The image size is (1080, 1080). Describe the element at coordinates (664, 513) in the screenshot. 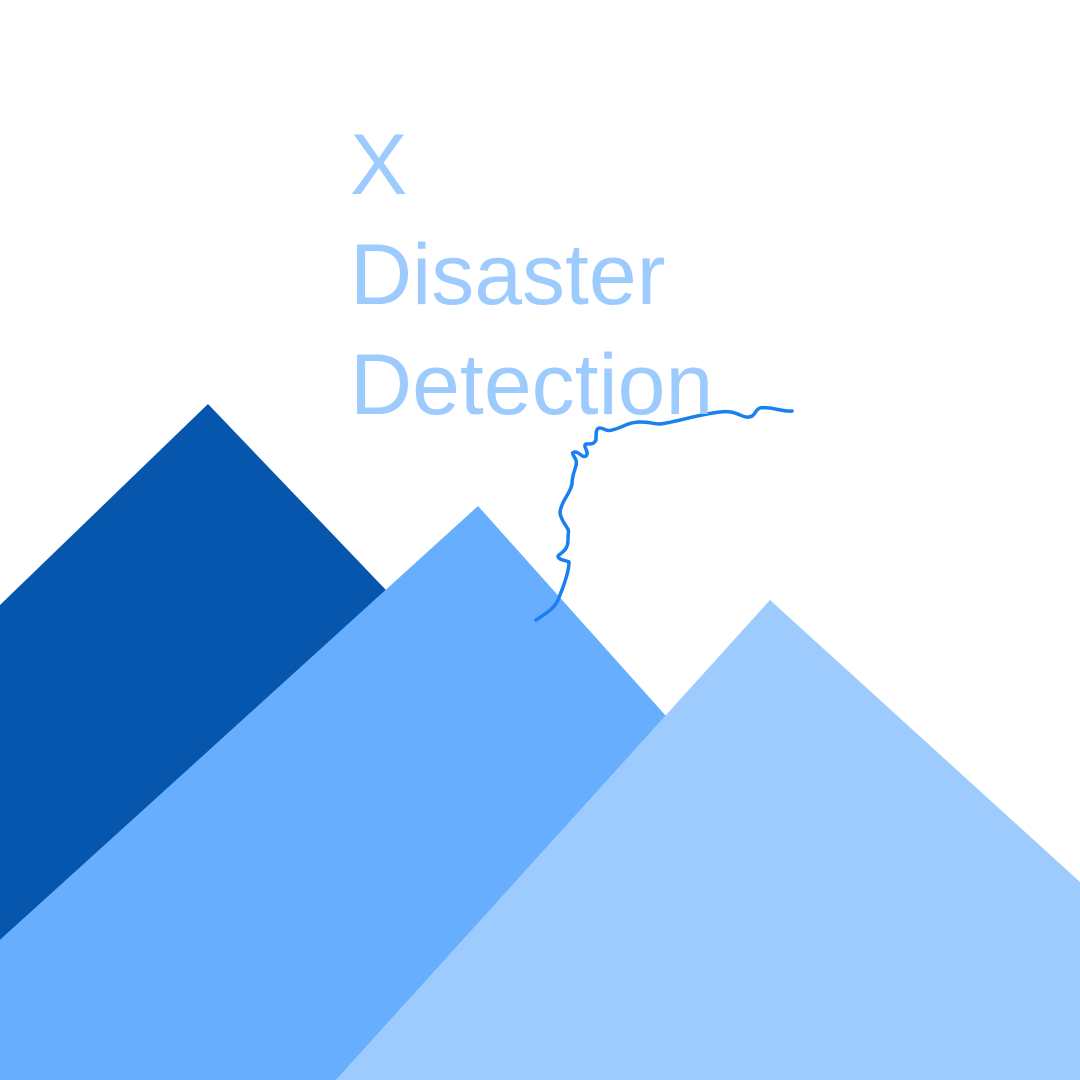

I see `river-line-icon` at that location.